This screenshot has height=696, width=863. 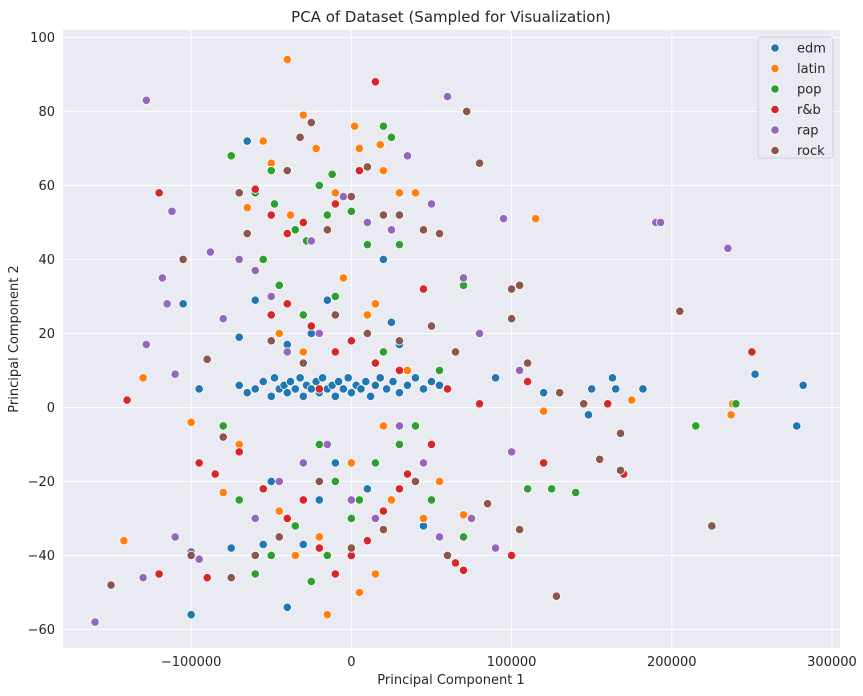 I want to click on y-tick-label: 40, so click(x=46, y=260).